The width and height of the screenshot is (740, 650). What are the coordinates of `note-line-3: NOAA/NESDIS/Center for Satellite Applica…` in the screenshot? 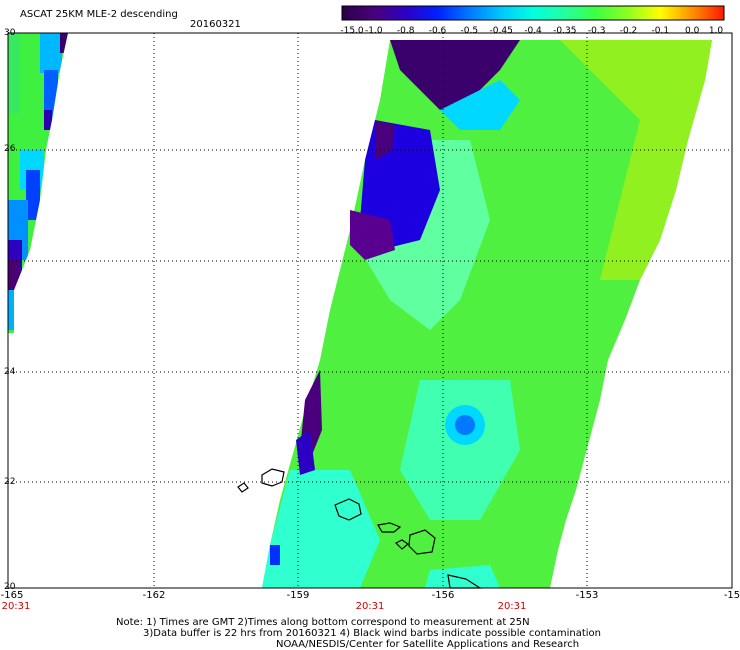 It's located at (428, 644).